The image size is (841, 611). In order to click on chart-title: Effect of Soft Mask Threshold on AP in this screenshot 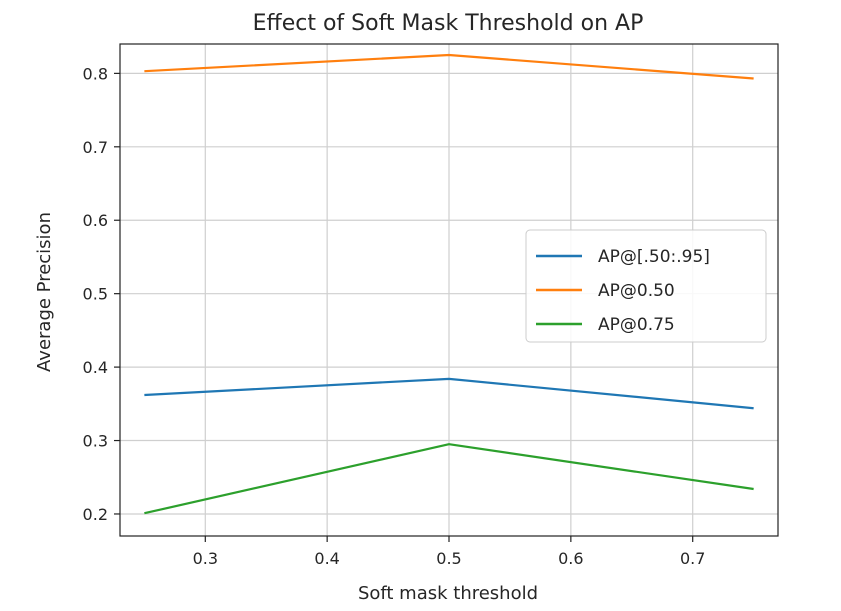, I will do `click(448, 23)`.